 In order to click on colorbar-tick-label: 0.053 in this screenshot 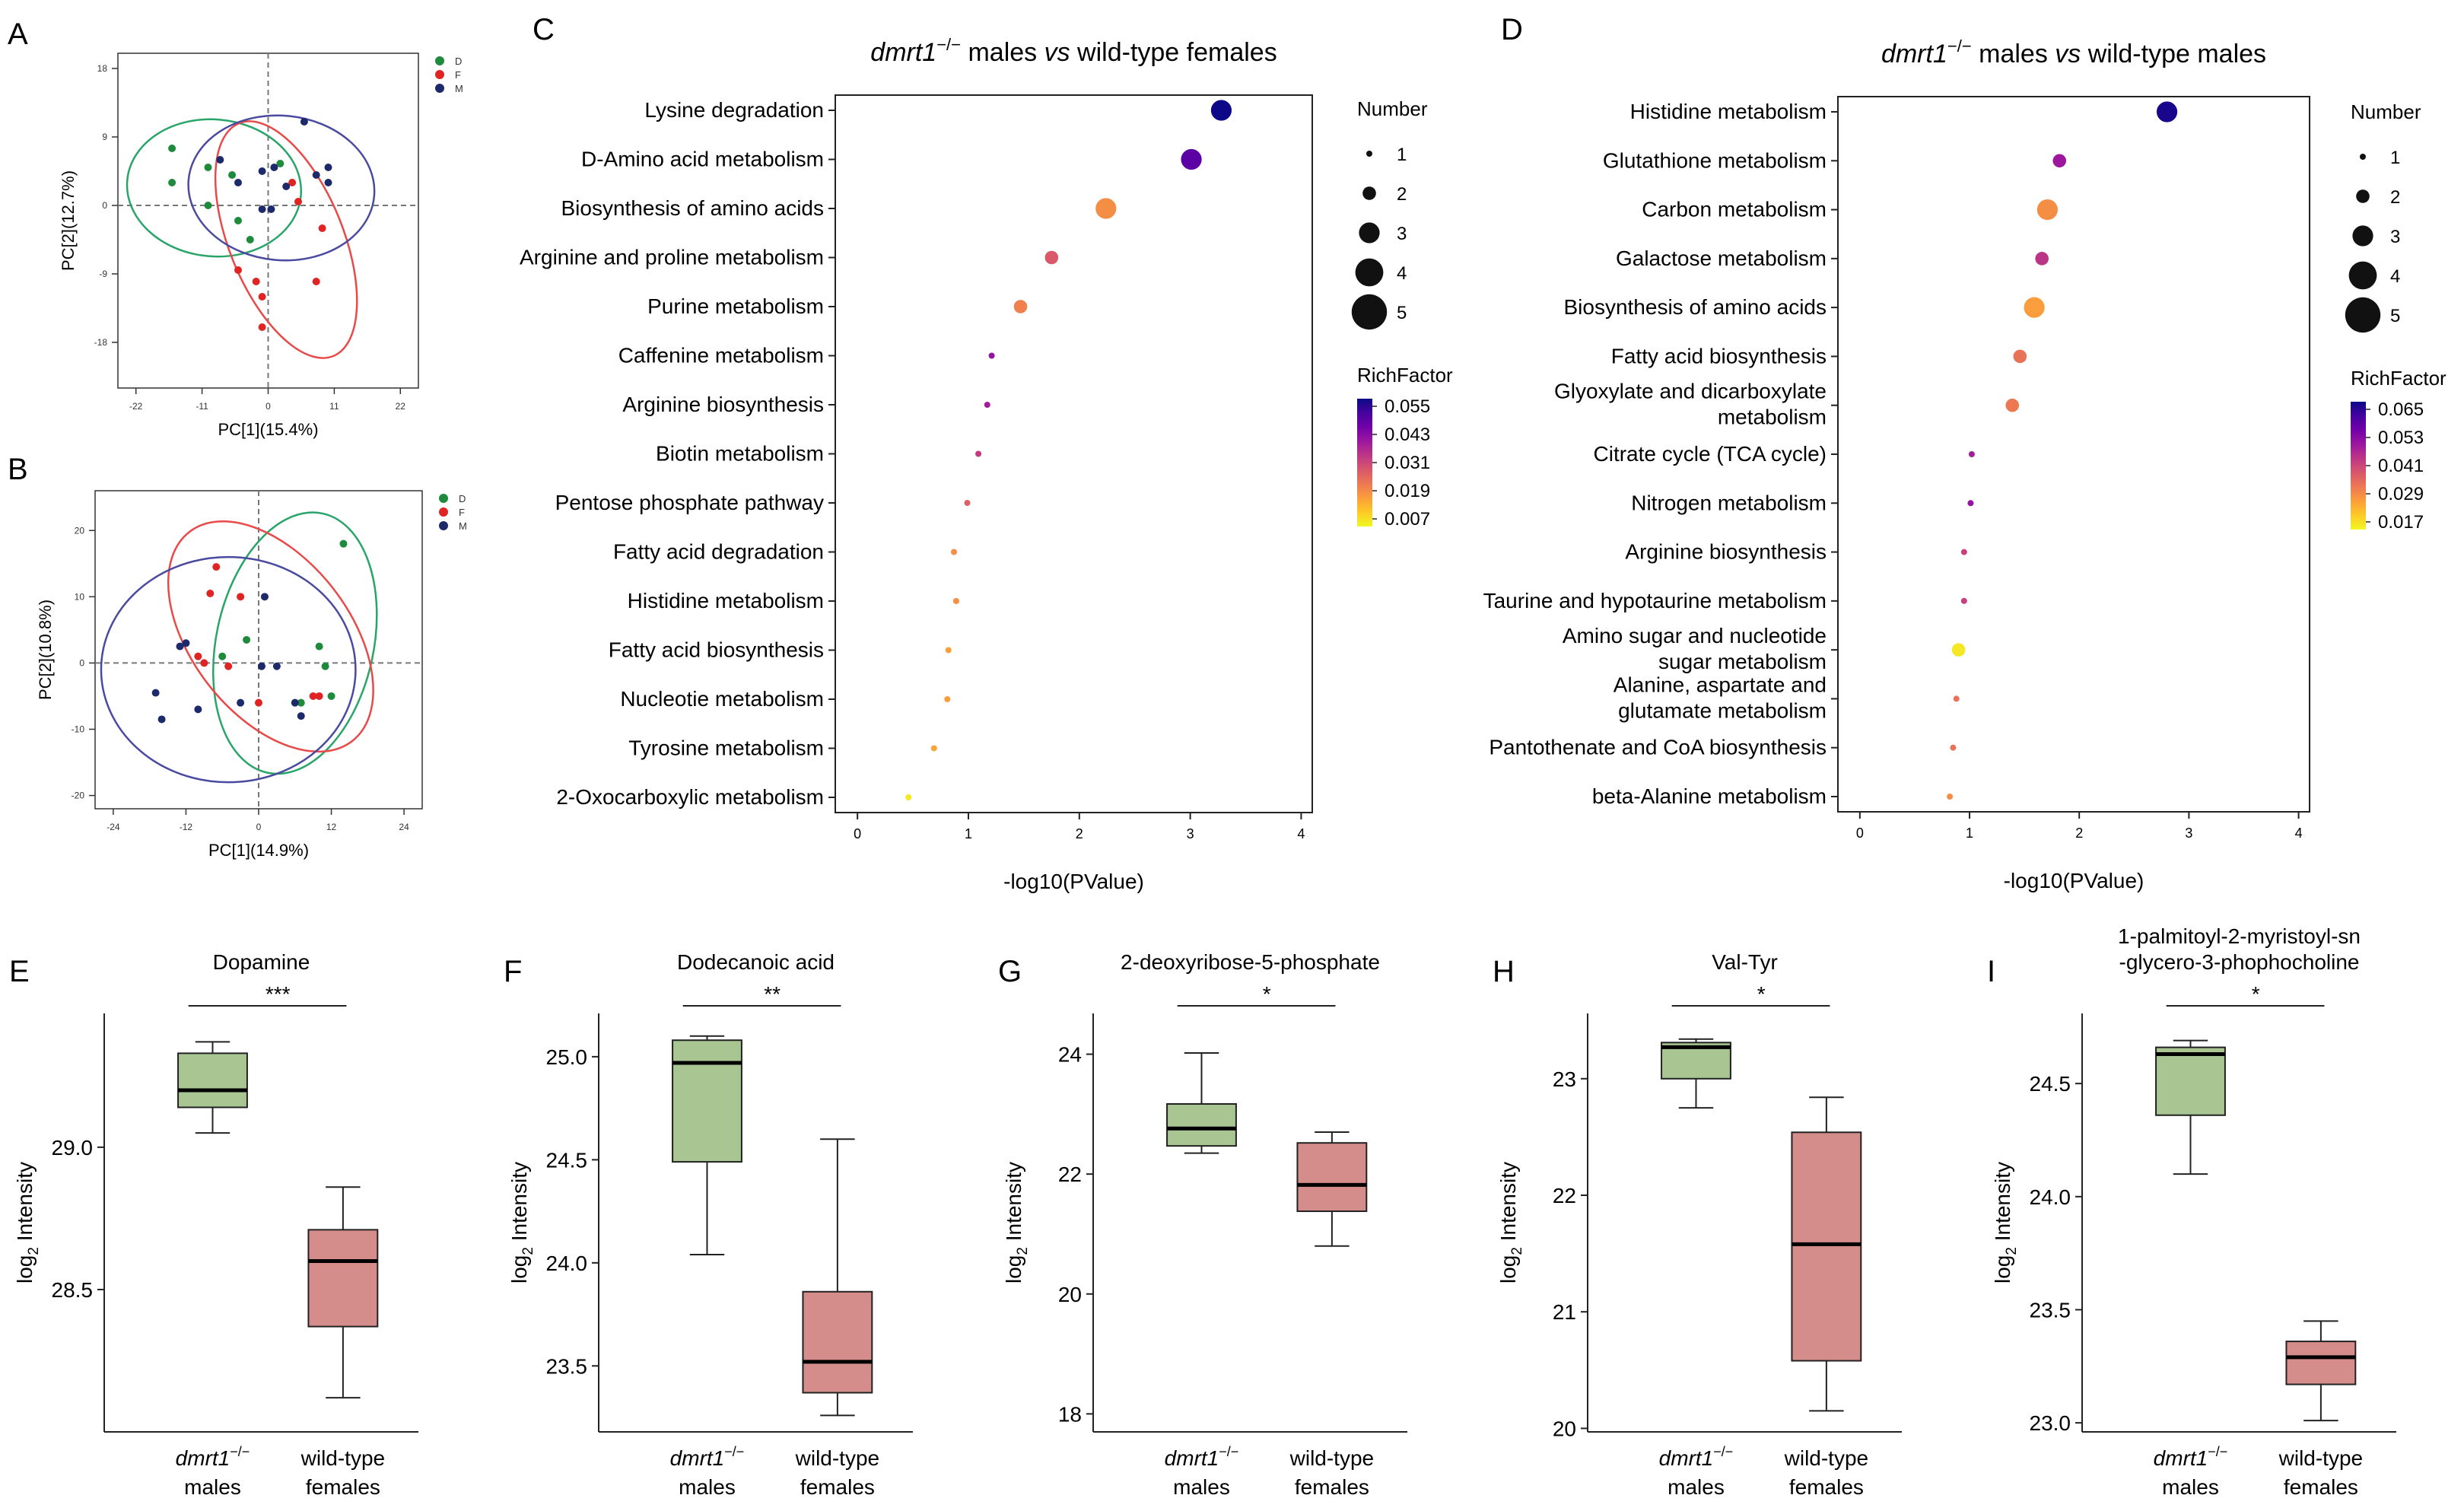, I will do `click(2401, 438)`.